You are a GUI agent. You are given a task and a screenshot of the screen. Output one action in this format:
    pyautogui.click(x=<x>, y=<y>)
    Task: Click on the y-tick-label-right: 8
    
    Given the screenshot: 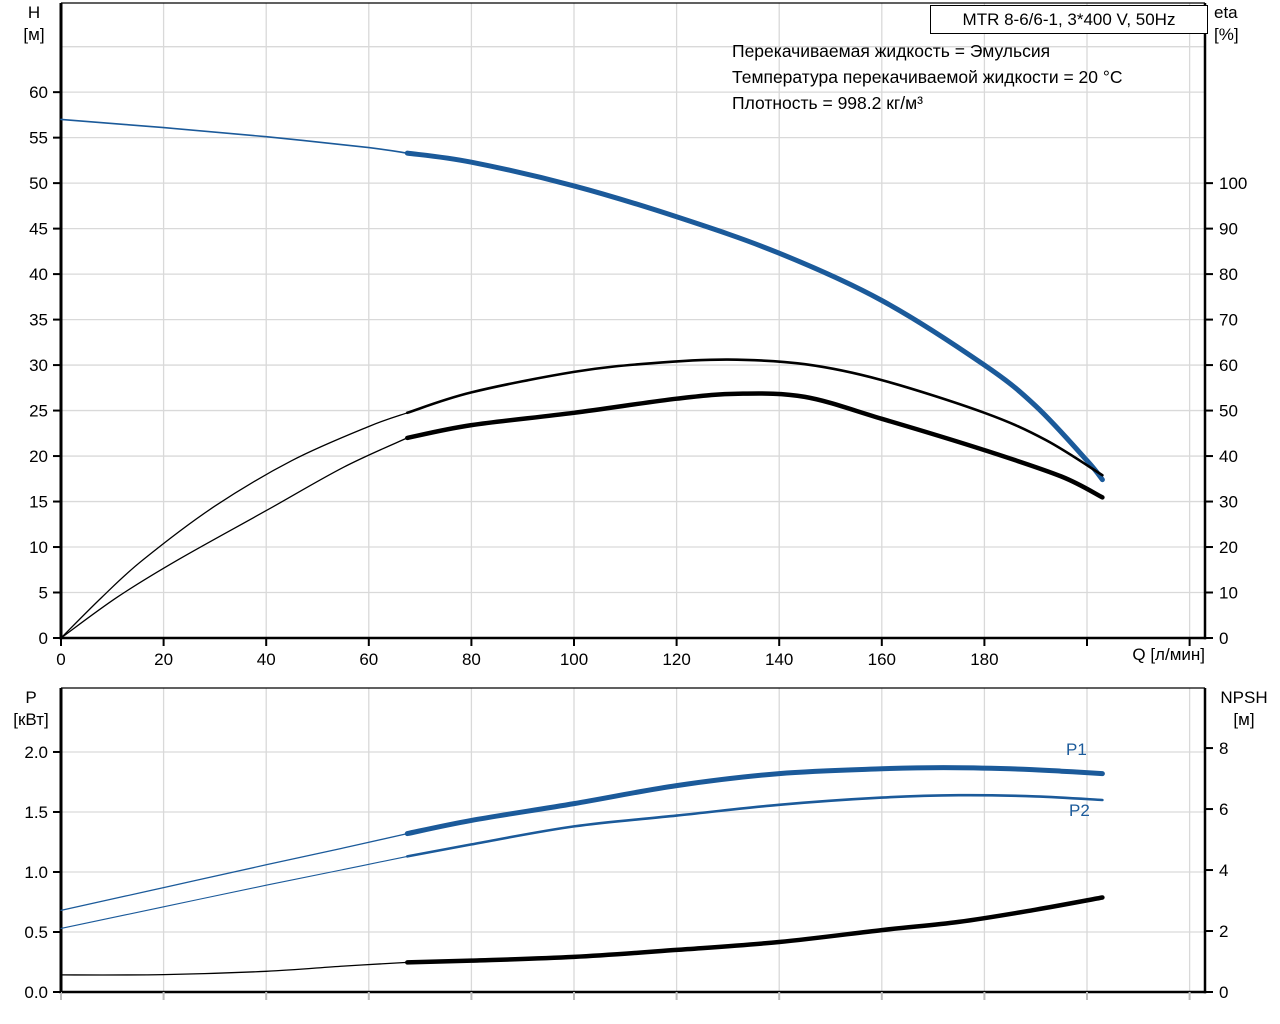 What is the action you would take?
    pyautogui.click(x=1223, y=748)
    